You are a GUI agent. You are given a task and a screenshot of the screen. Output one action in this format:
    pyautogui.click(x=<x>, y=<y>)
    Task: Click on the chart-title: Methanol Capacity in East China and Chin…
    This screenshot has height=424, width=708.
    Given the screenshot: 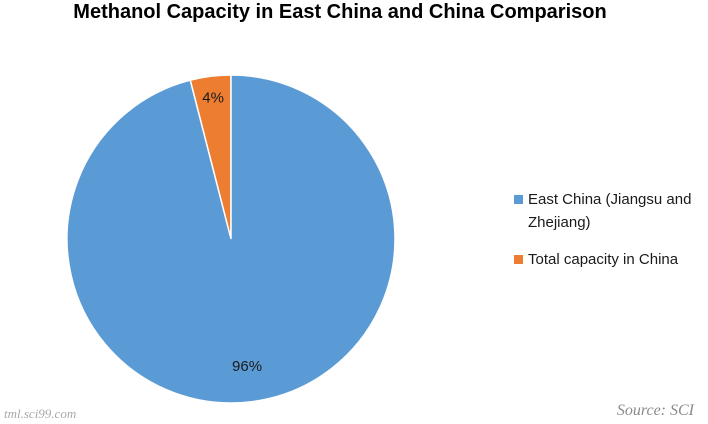 What is the action you would take?
    pyautogui.click(x=340, y=12)
    